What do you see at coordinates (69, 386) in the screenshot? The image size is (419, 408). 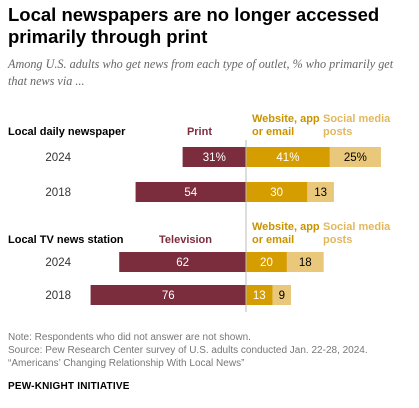 I see `source-logo-text: PEW-KNIGHT INITIATIVE` at bounding box center [69, 386].